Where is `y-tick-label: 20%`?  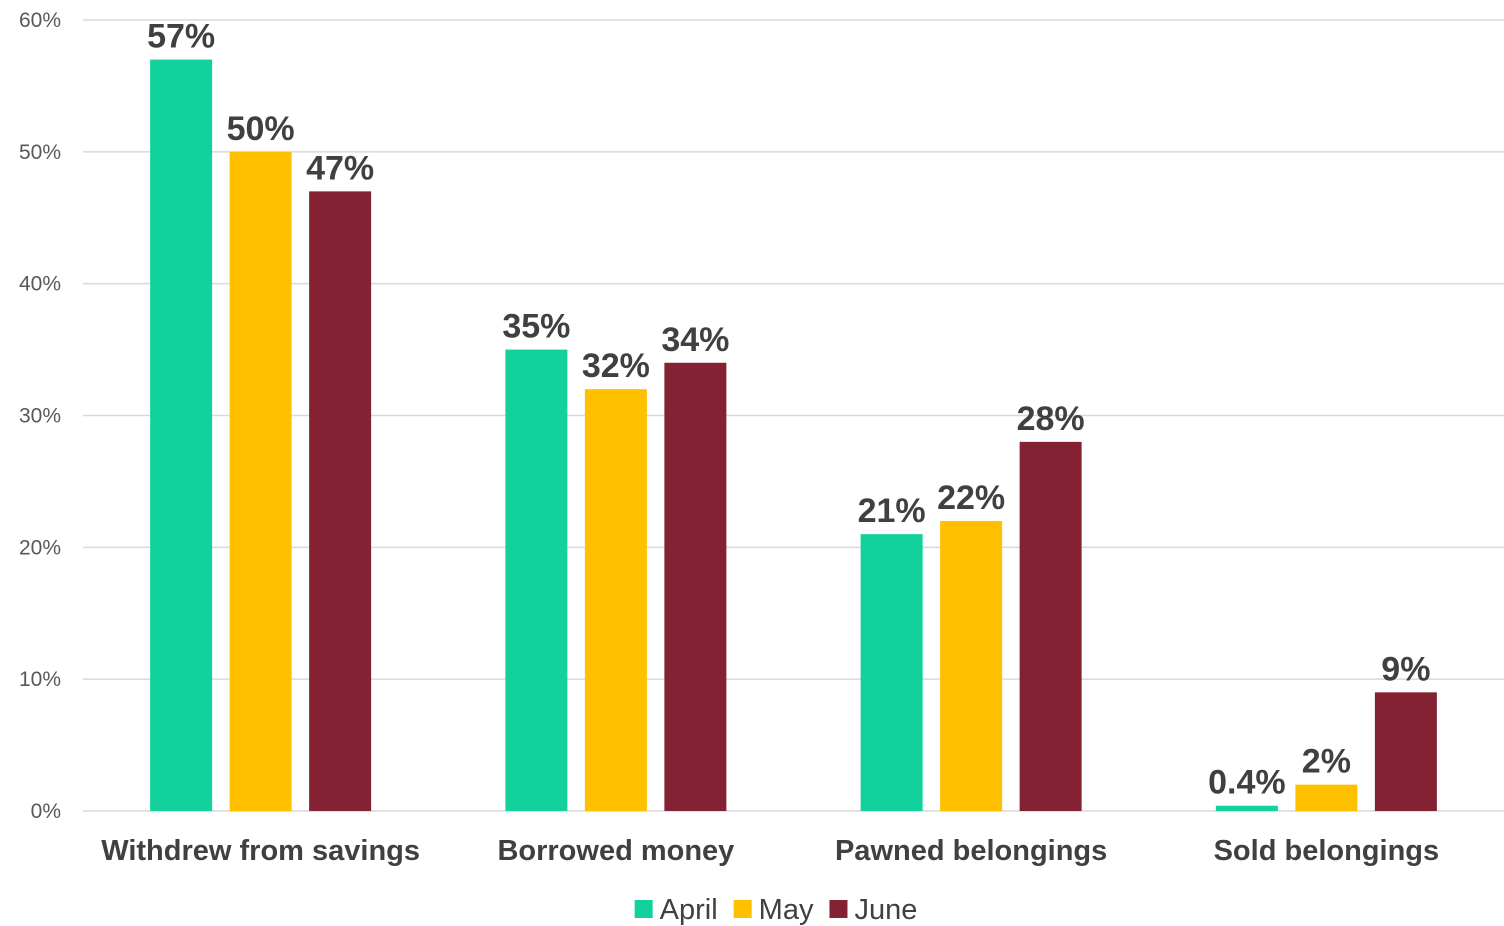 y-tick-label: 20% is located at coordinates (40, 547).